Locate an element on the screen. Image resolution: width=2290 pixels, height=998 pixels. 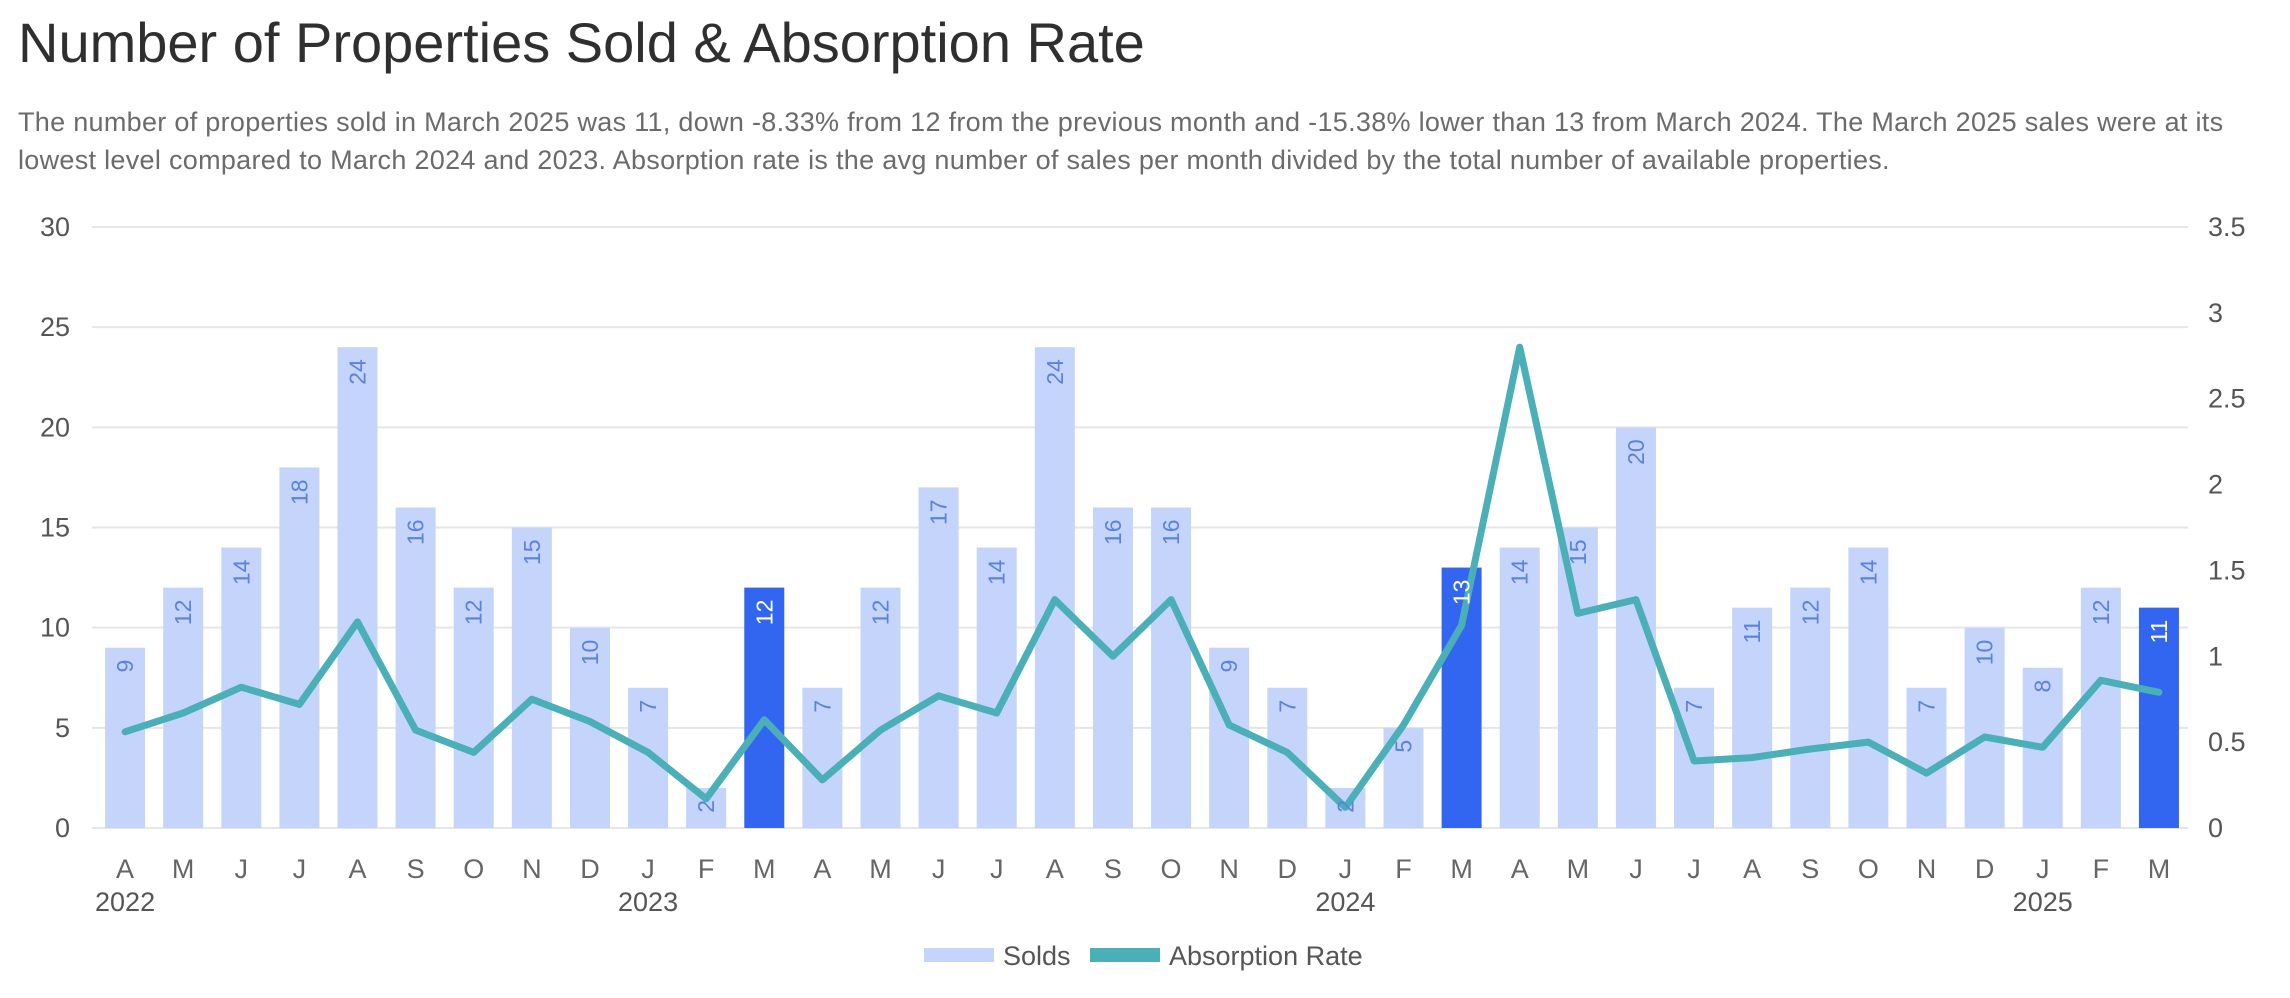
legend-label-solds: Solds is located at coordinates (1037, 956).